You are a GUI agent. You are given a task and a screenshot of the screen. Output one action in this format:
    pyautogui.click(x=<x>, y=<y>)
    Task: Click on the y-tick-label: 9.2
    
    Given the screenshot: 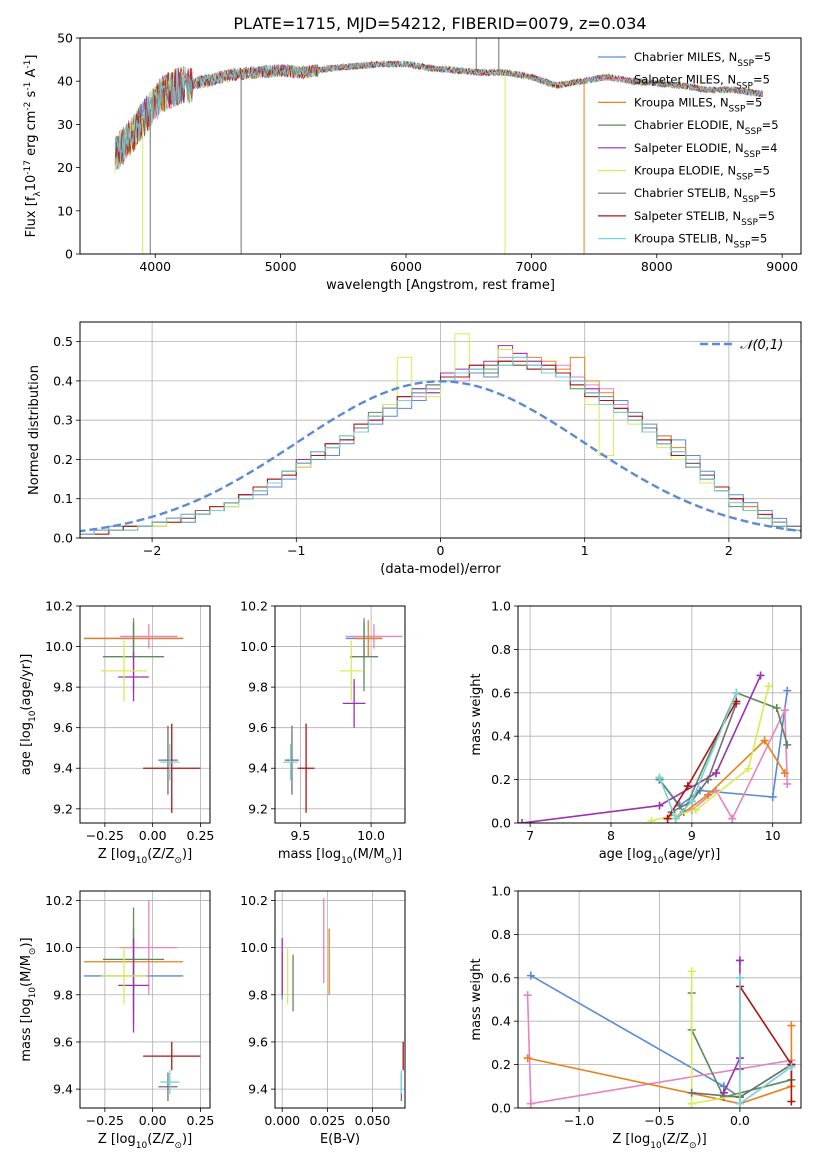 What is the action you would take?
    pyautogui.click(x=63, y=808)
    